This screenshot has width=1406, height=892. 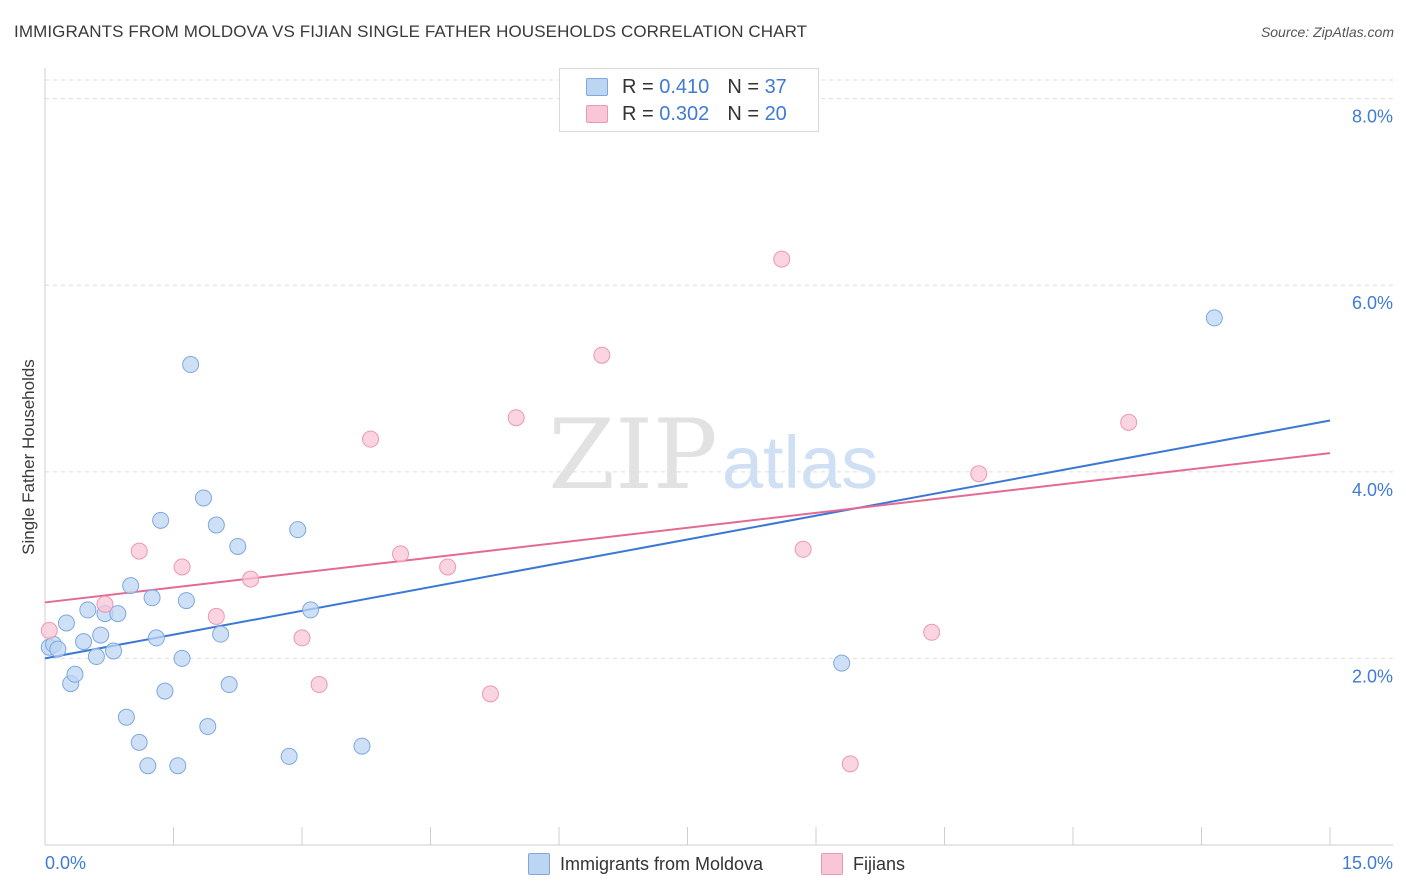 I want to click on legend-row-fijians: R = 0.302 N = 20, so click(x=686, y=114).